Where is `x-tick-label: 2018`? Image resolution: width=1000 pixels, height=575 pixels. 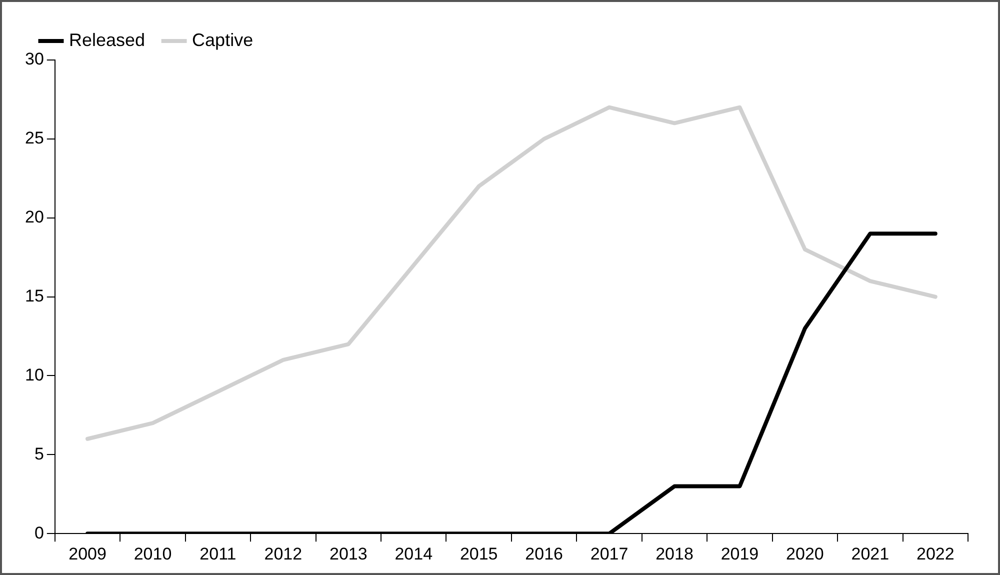 x-tick-label: 2018 is located at coordinates (675, 554).